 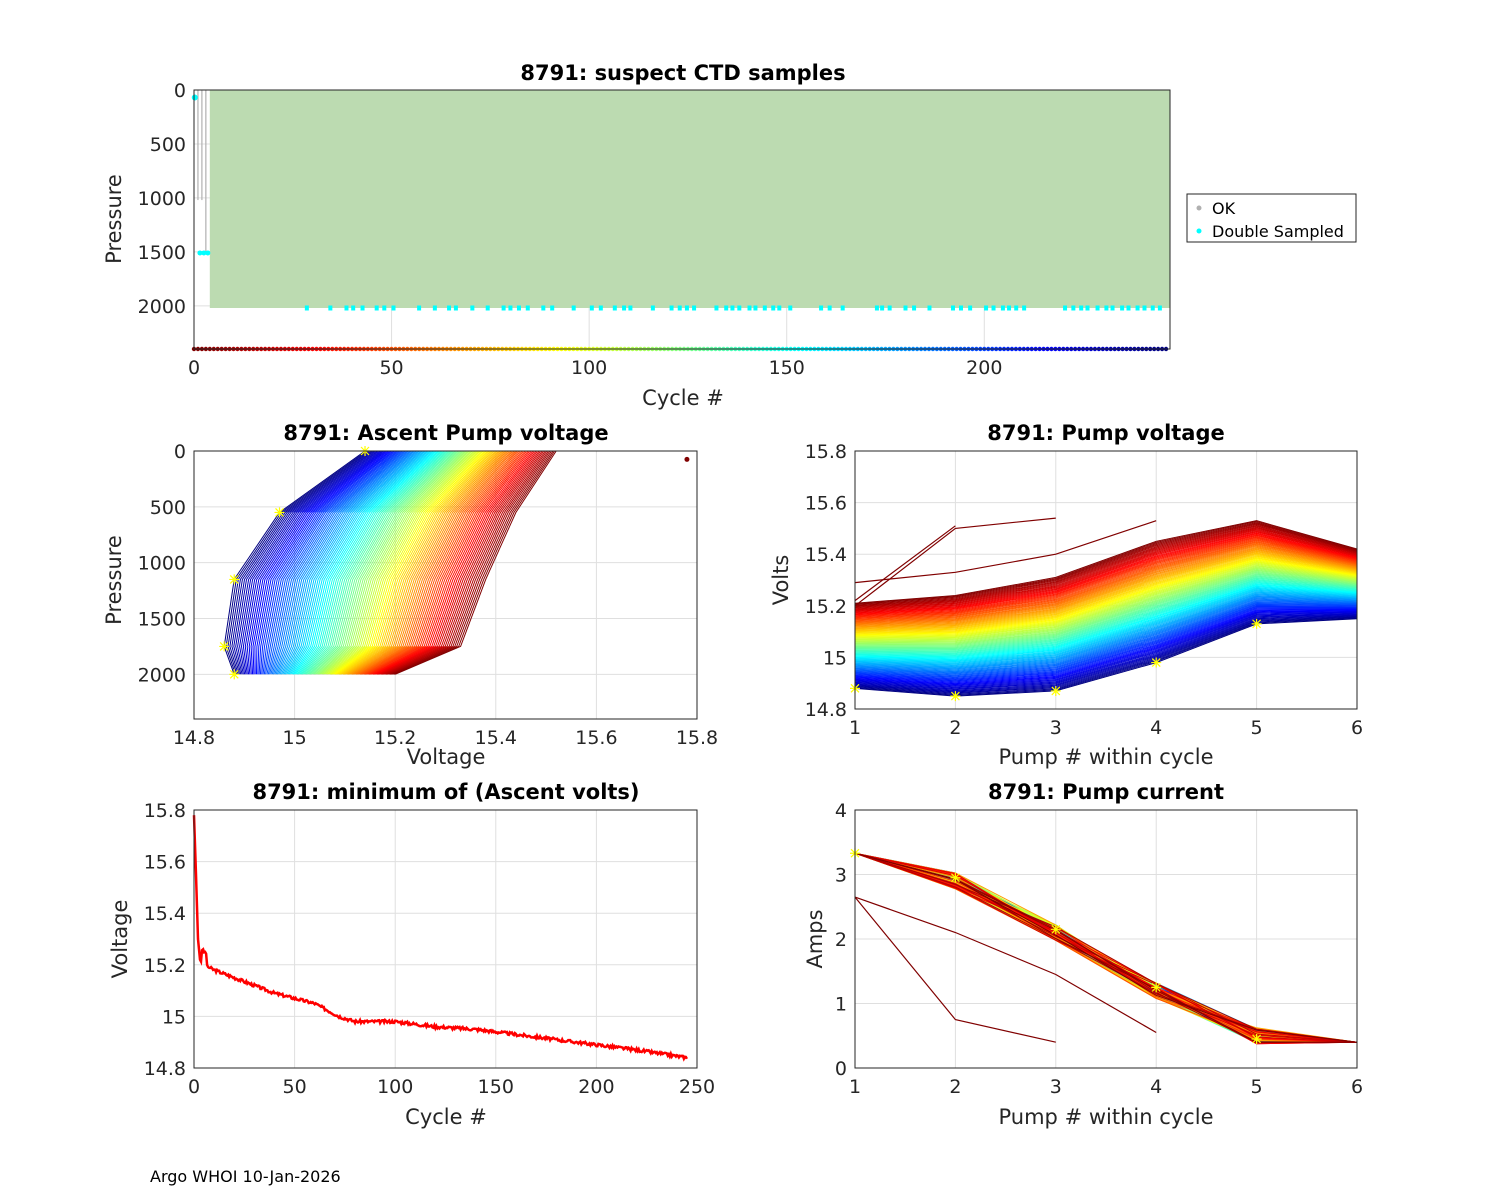 I want to click on x-tick-label: 5, so click(x=1257, y=1087).